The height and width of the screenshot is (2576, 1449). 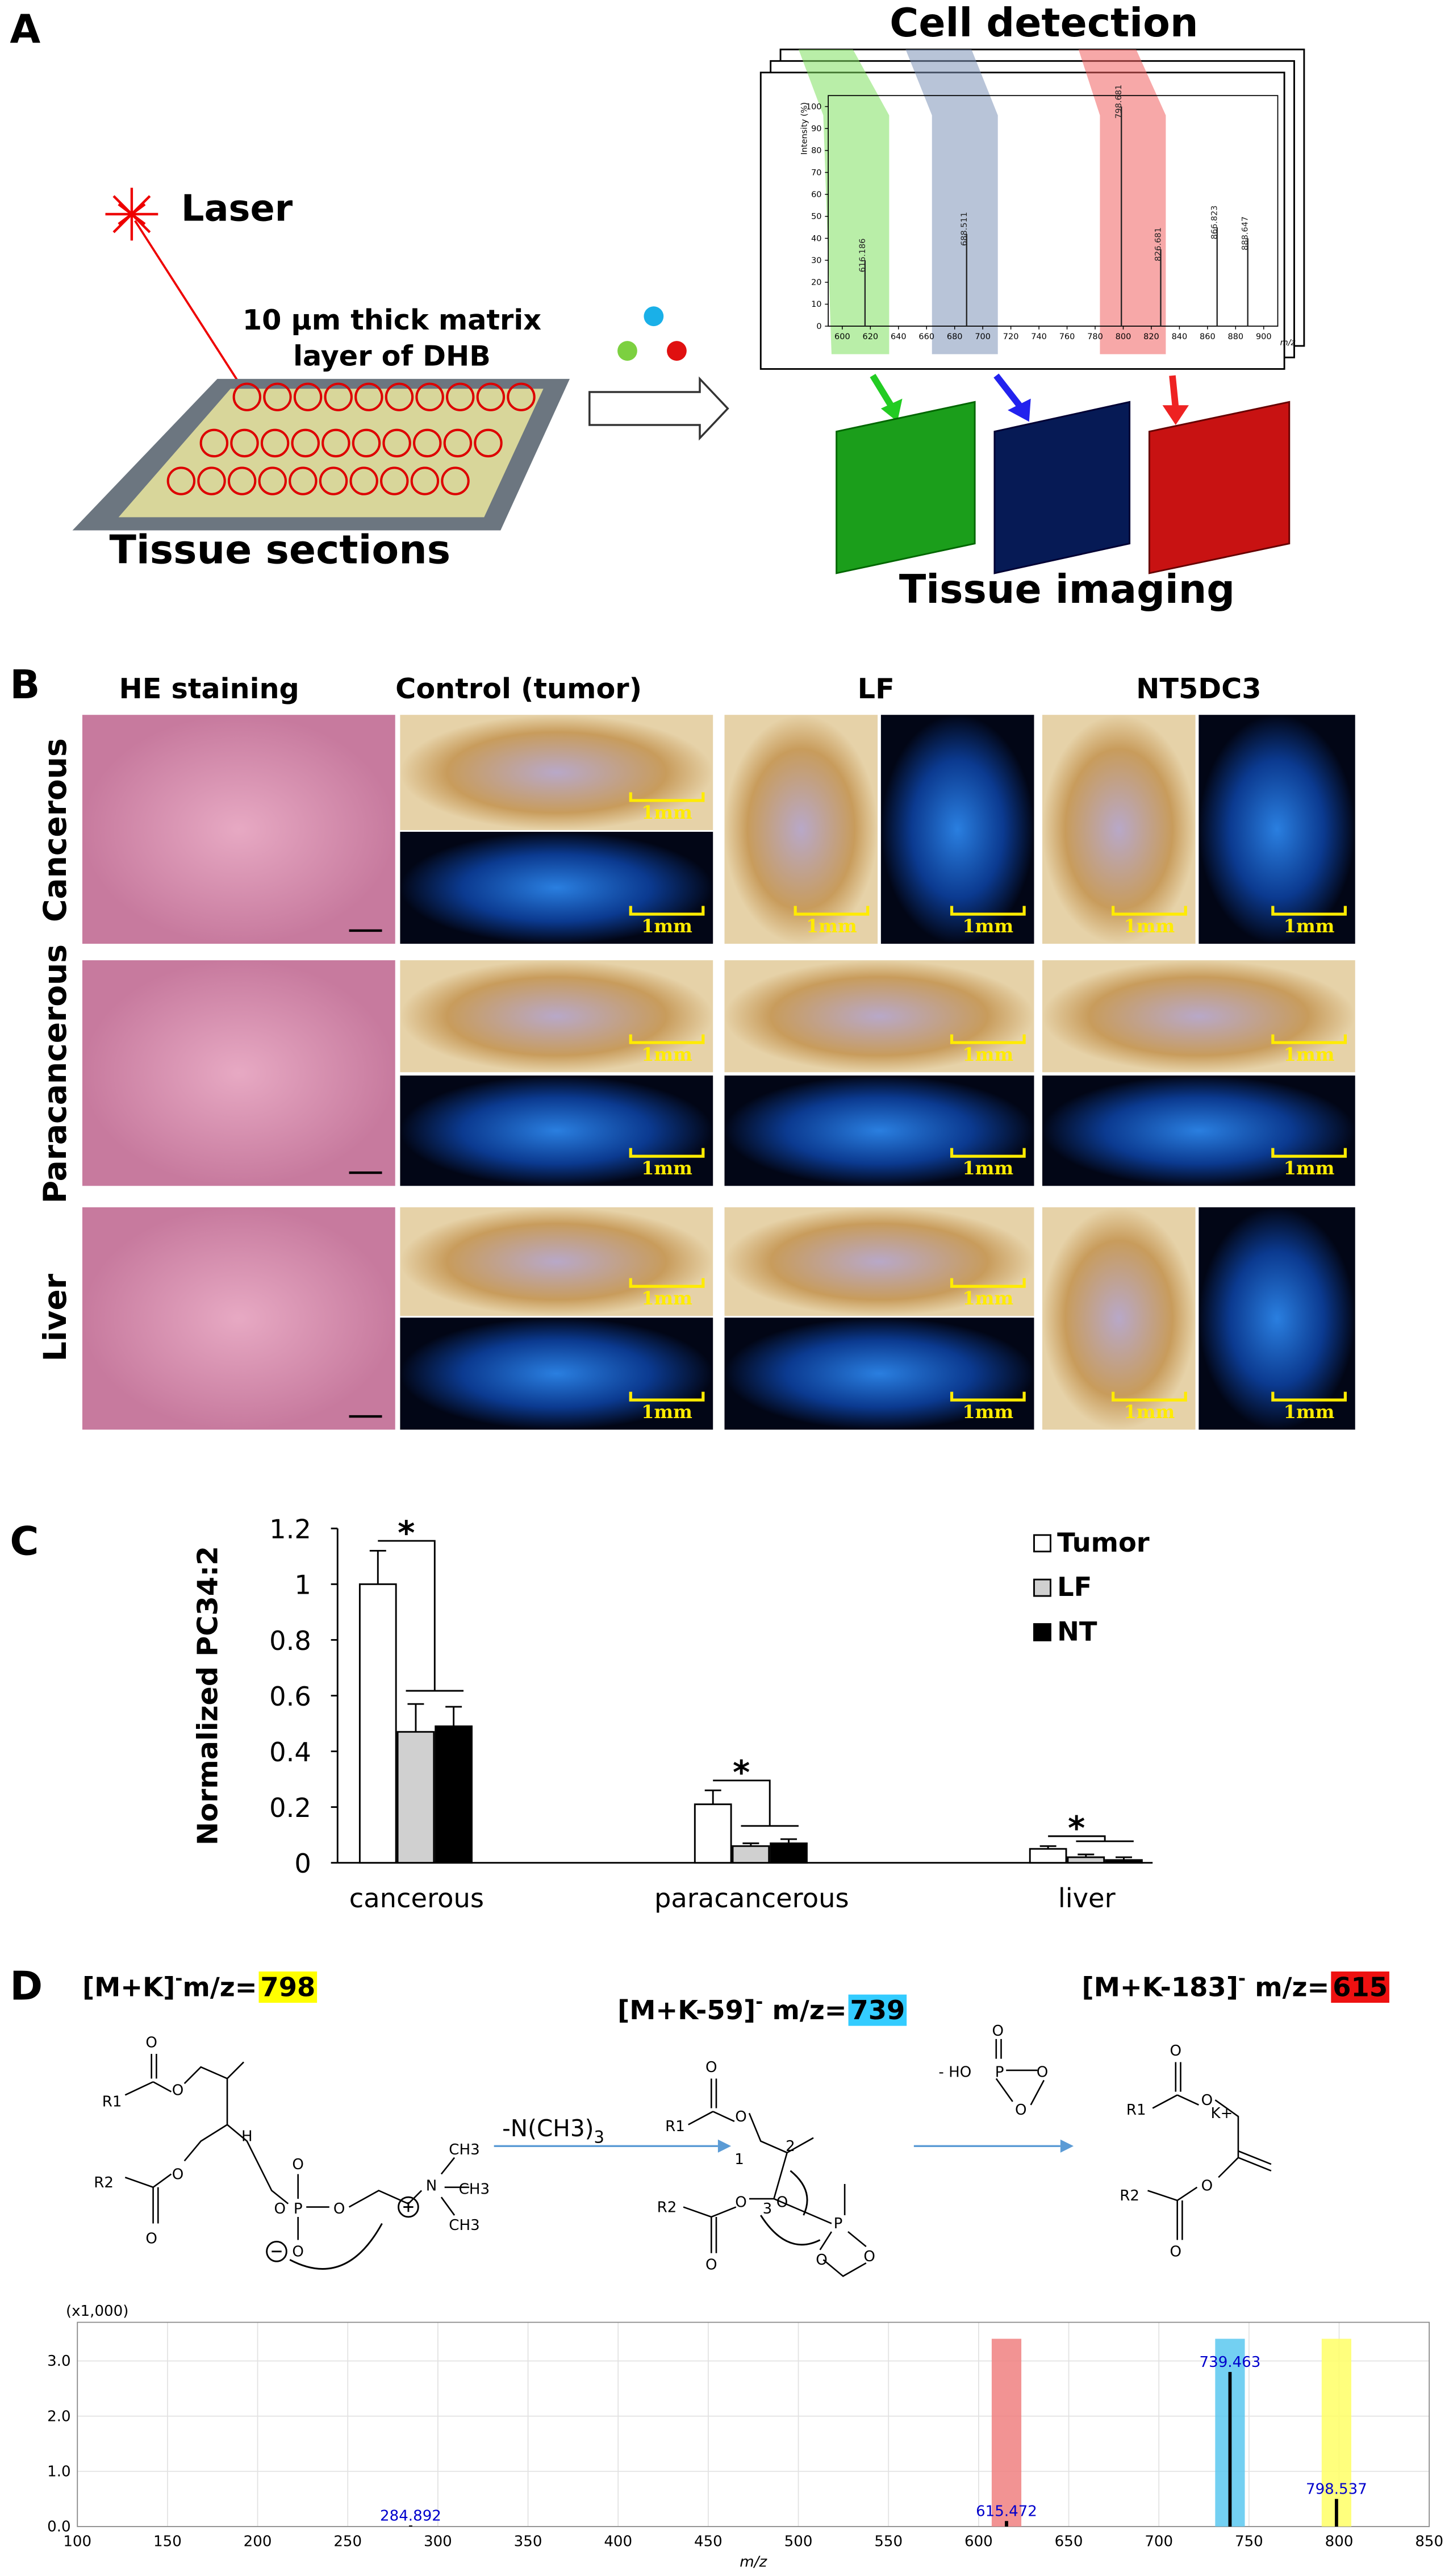 What do you see at coordinates (799, 2542) in the screenshot?
I see `x-tick-label: 500` at bounding box center [799, 2542].